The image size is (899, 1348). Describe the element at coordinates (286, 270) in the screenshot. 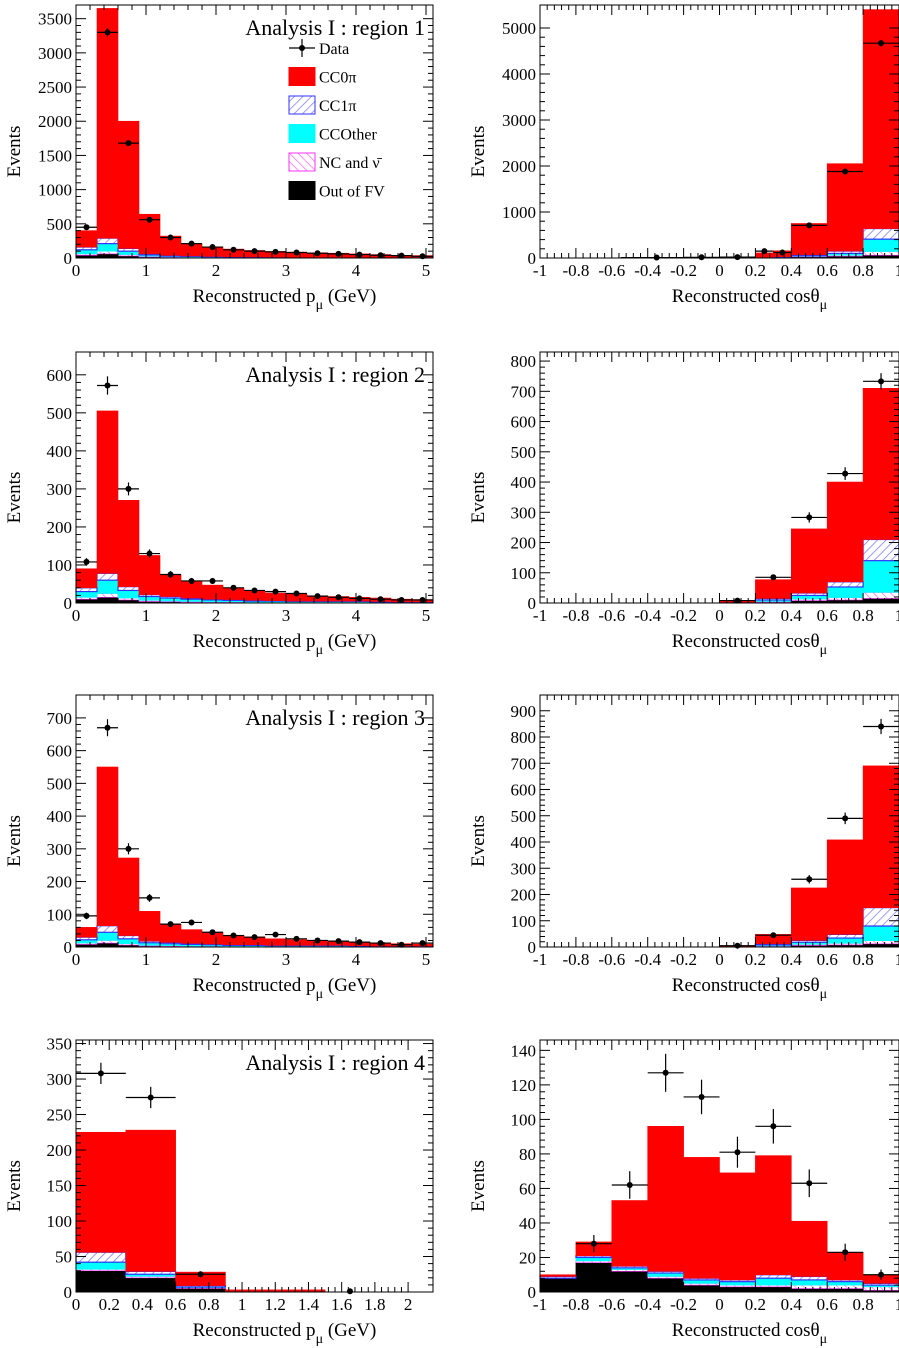

I see `x-tick-label: 3` at that location.